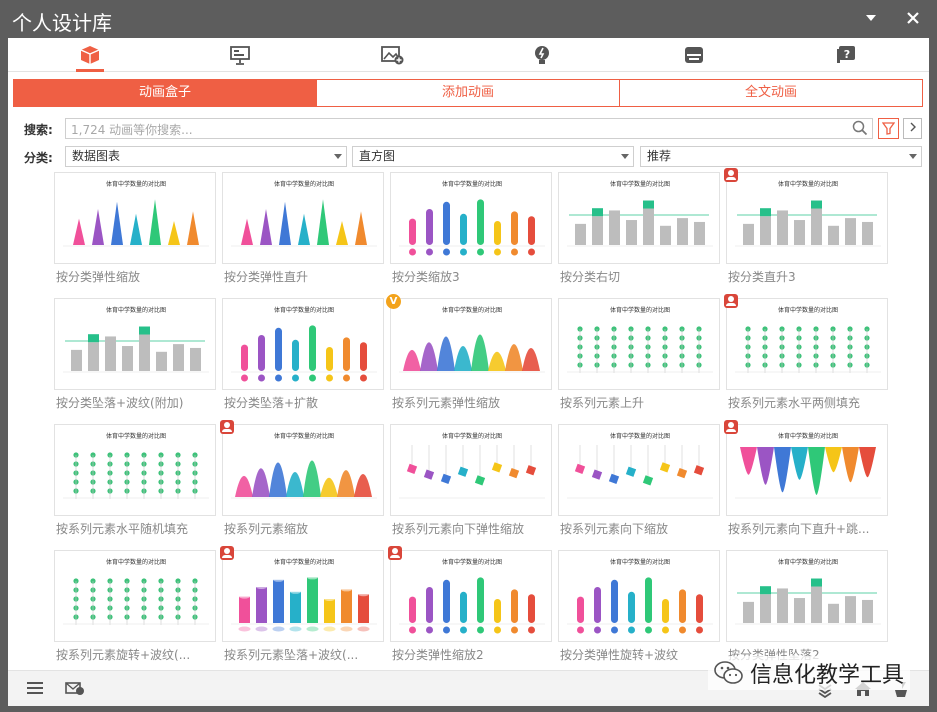 The image size is (937, 712). I want to click on animation-item: 体育中学数量的对比图 按系列元素水平两侧填充, so click(806, 356).